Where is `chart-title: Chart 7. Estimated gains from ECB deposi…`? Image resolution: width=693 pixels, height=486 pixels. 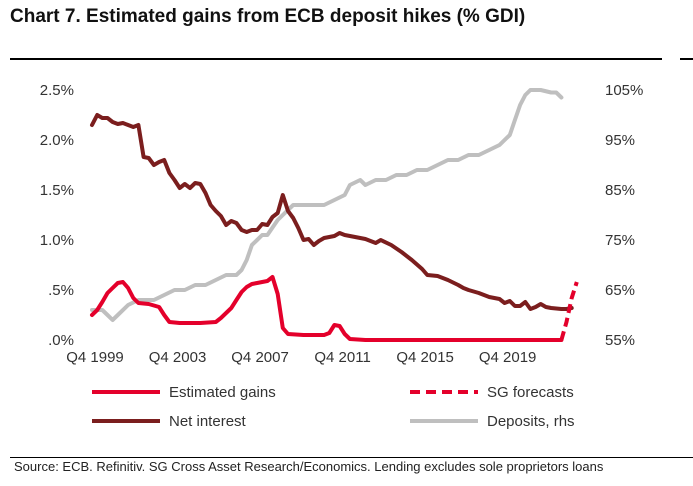 chart-title: Chart 7. Estimated gains from ECB deposi… is located at coordinates (268, 16).